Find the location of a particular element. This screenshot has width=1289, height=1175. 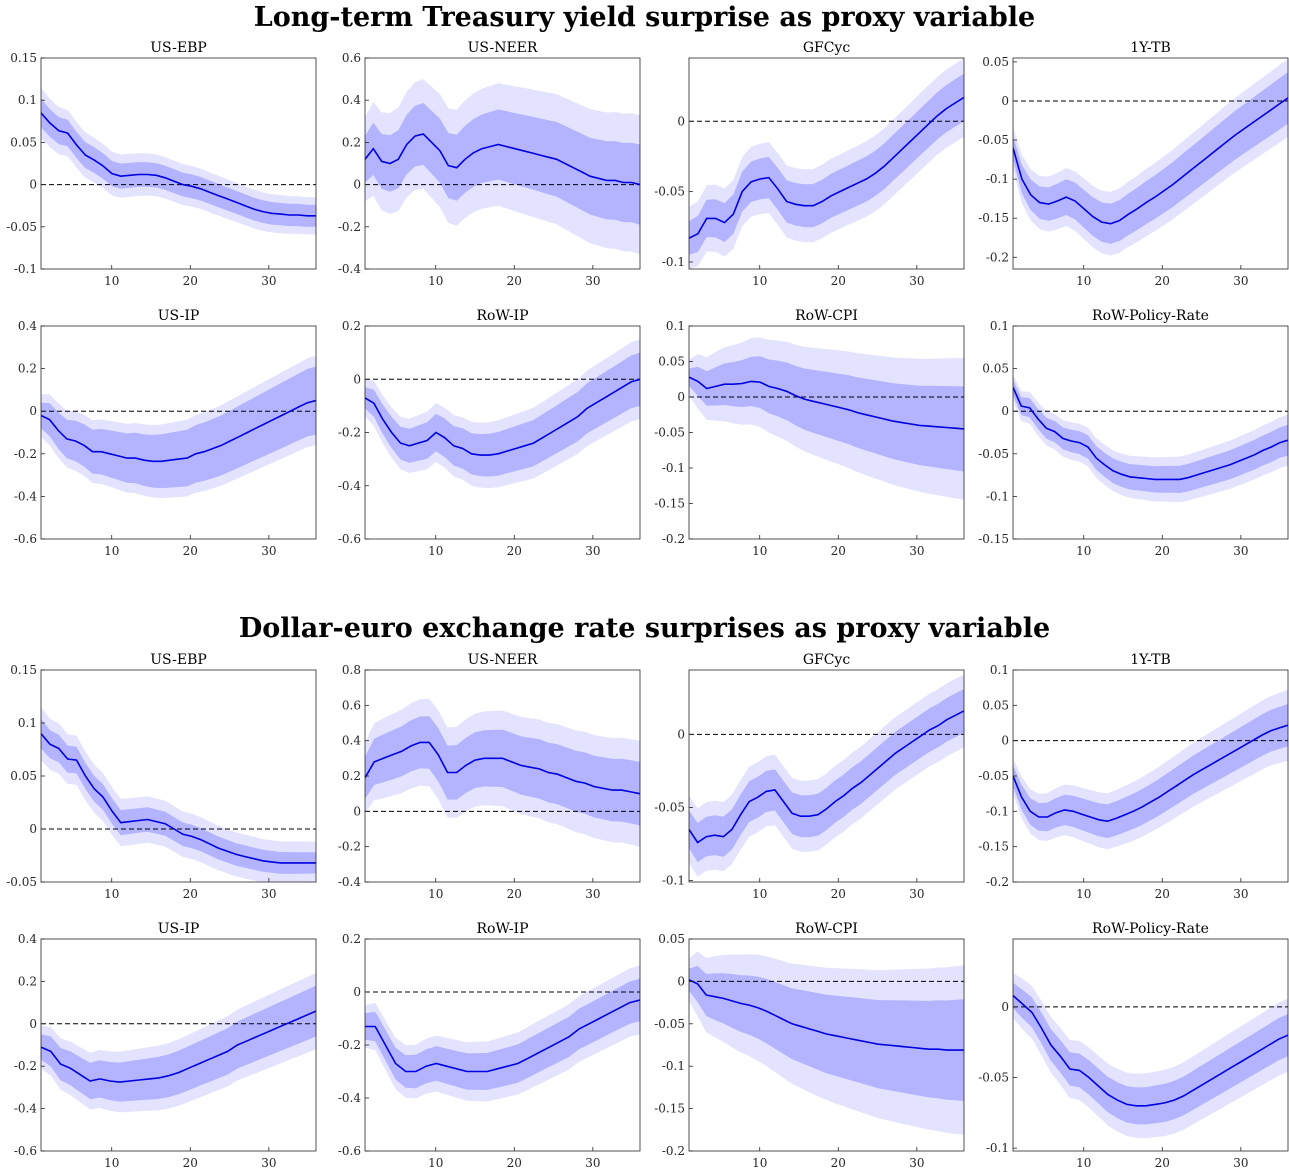

panel-row-policy-rate-s2: RoW-Policy-Rate -0.1 -0.05 0 10 20 30 is located at coordinates (1133, 1045).